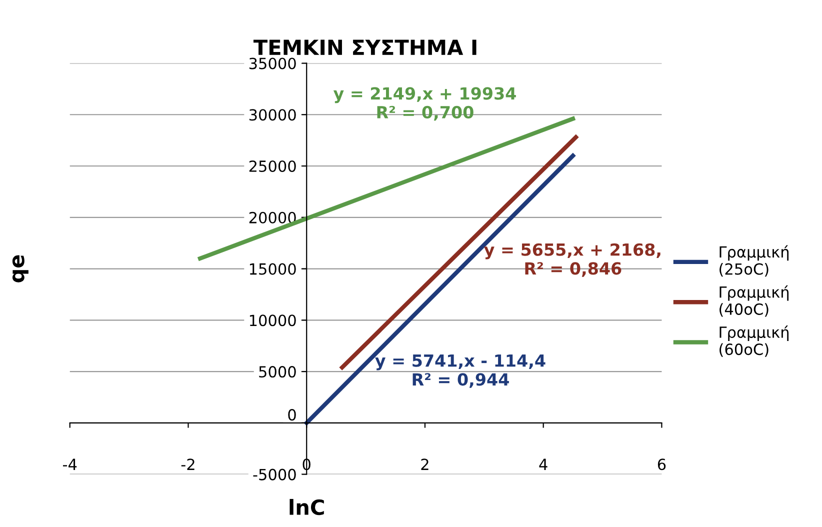 This screenshot has height=527, width=822. What do you see at coordinates (272, 218) in the screenshot?
I see `y-tick-label: 20000` at bounding box center [272, 218].